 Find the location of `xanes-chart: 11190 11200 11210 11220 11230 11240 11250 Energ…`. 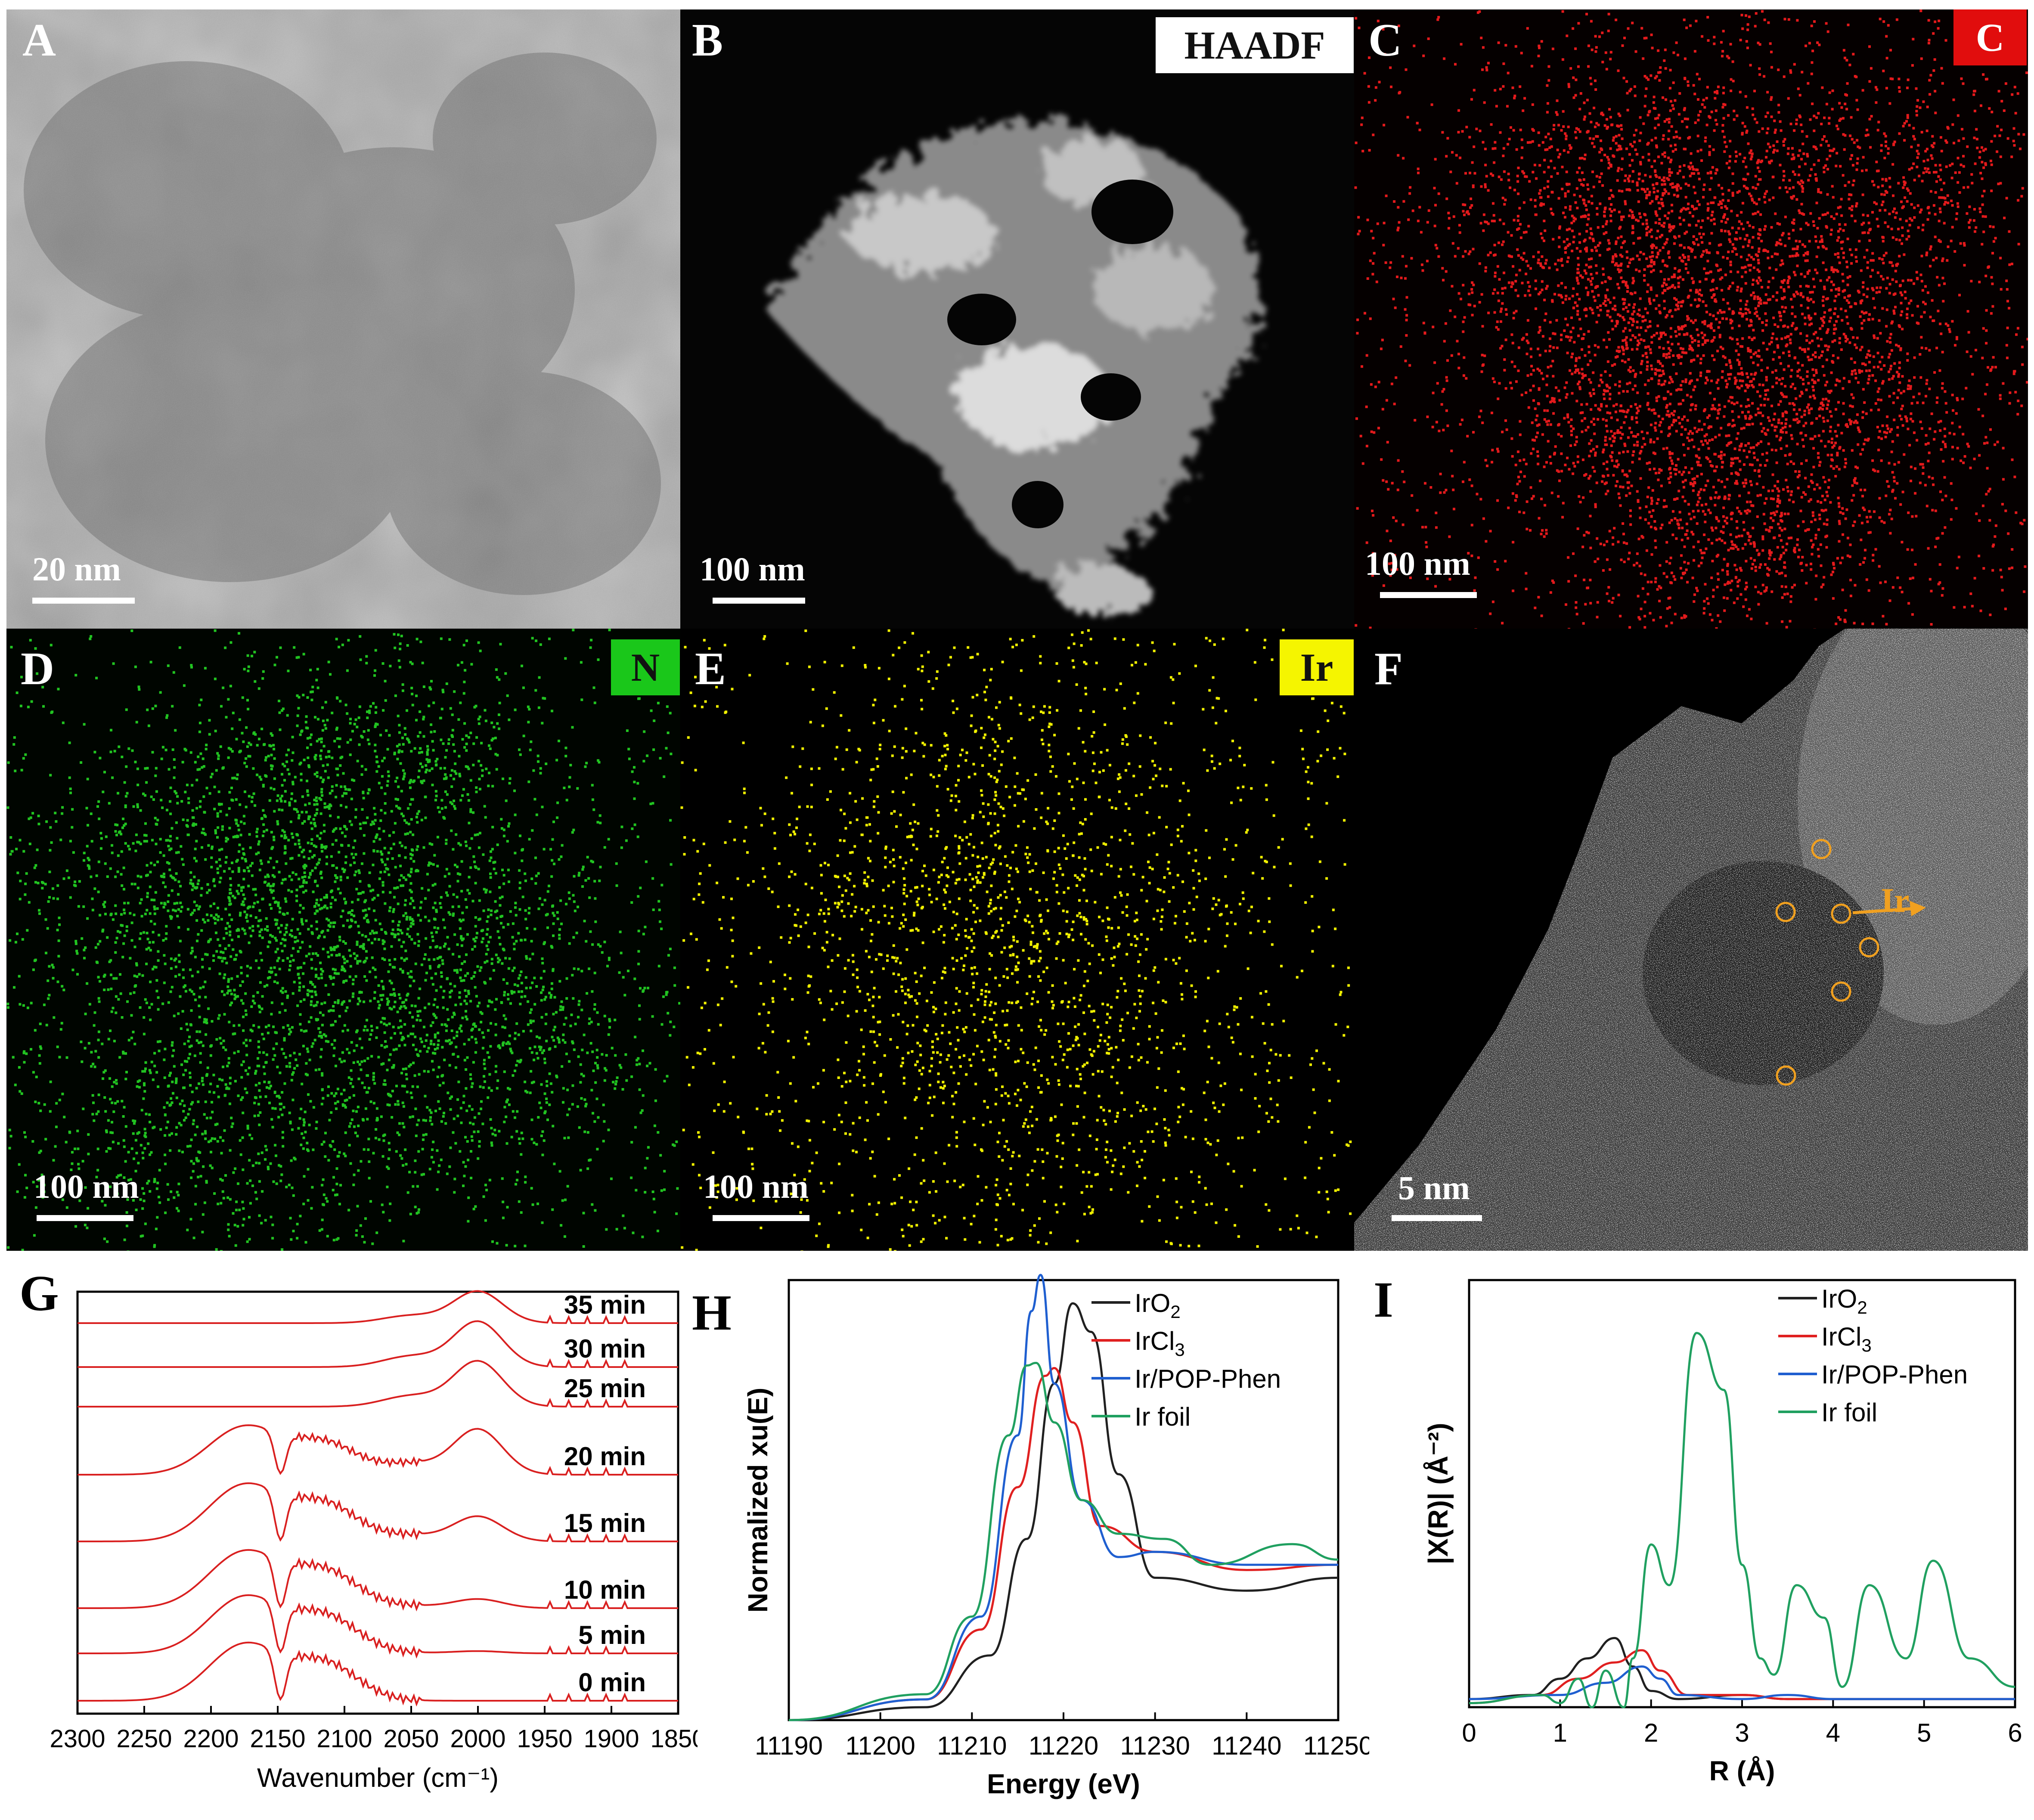

xanes-chart: 11190 11200 11210 11220 11230 11240 11250 Energ… is located at coordinates (1033, 1535).